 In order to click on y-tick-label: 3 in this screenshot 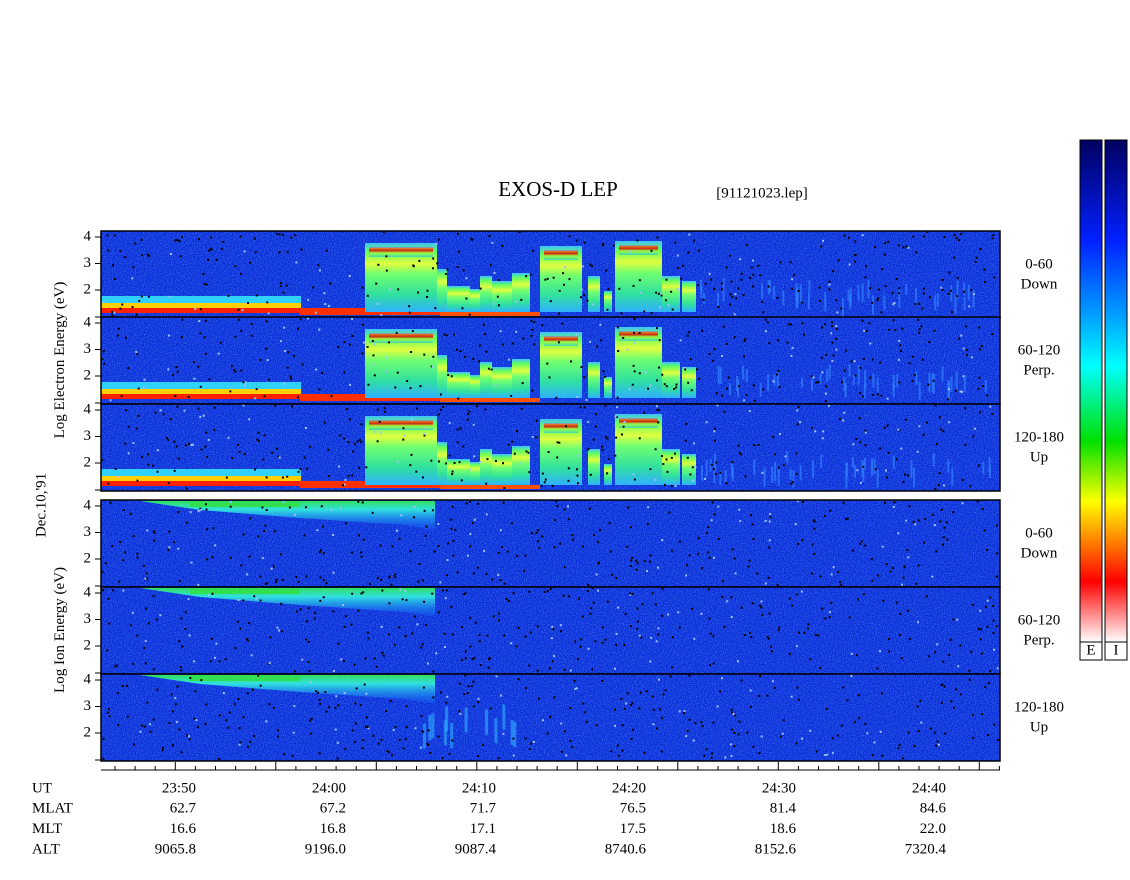, I will do `click(88, 532)`.